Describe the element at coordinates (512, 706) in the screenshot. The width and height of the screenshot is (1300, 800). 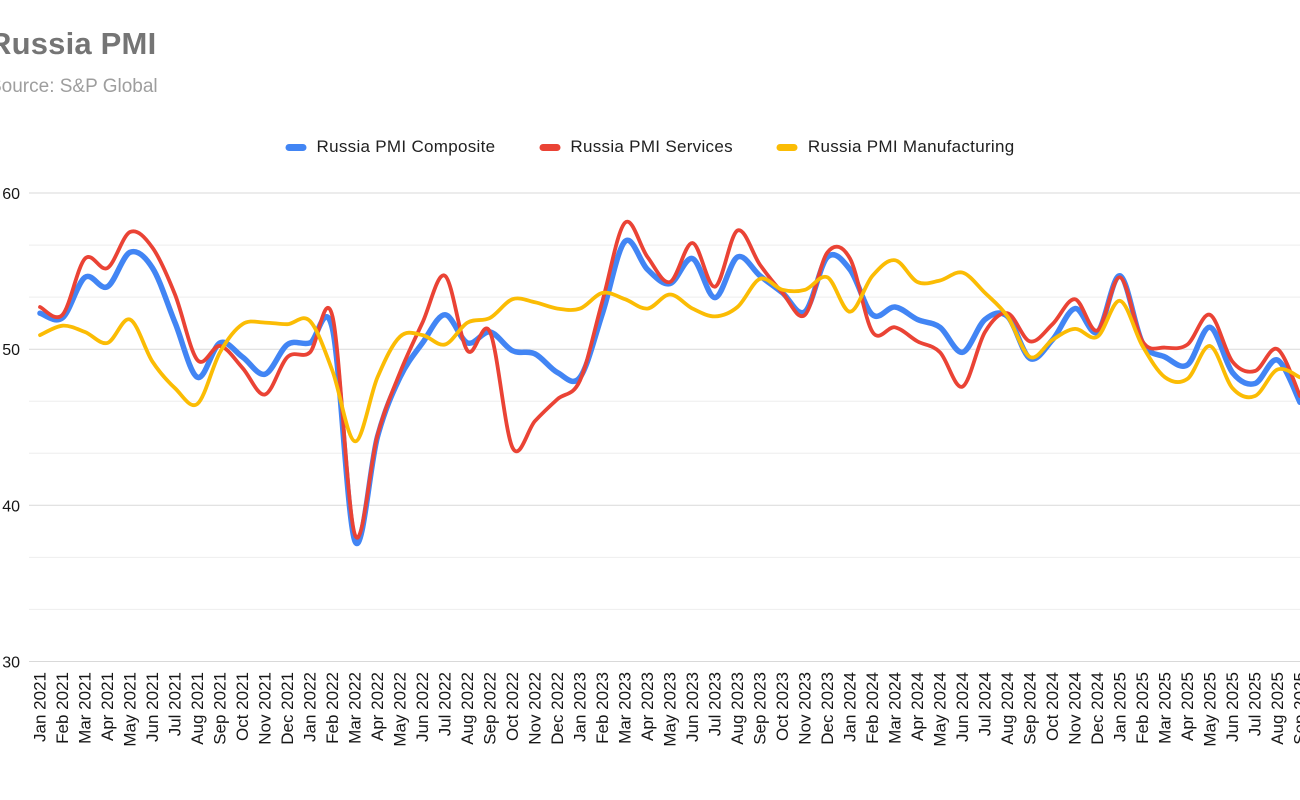
I see `svg-text: Oct 2022` at that location.